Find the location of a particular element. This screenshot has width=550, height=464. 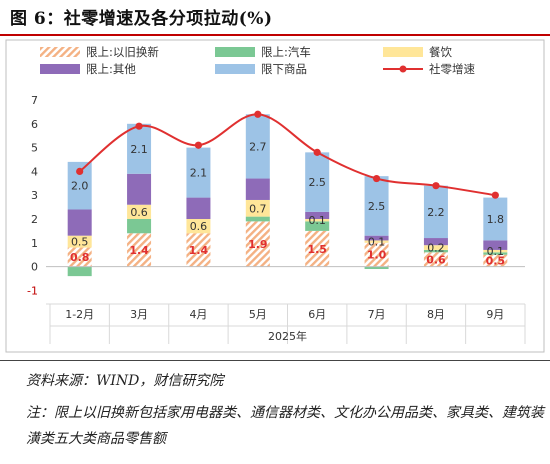

data-label-below-2: 2.1 is located at coordinates (199, 173).